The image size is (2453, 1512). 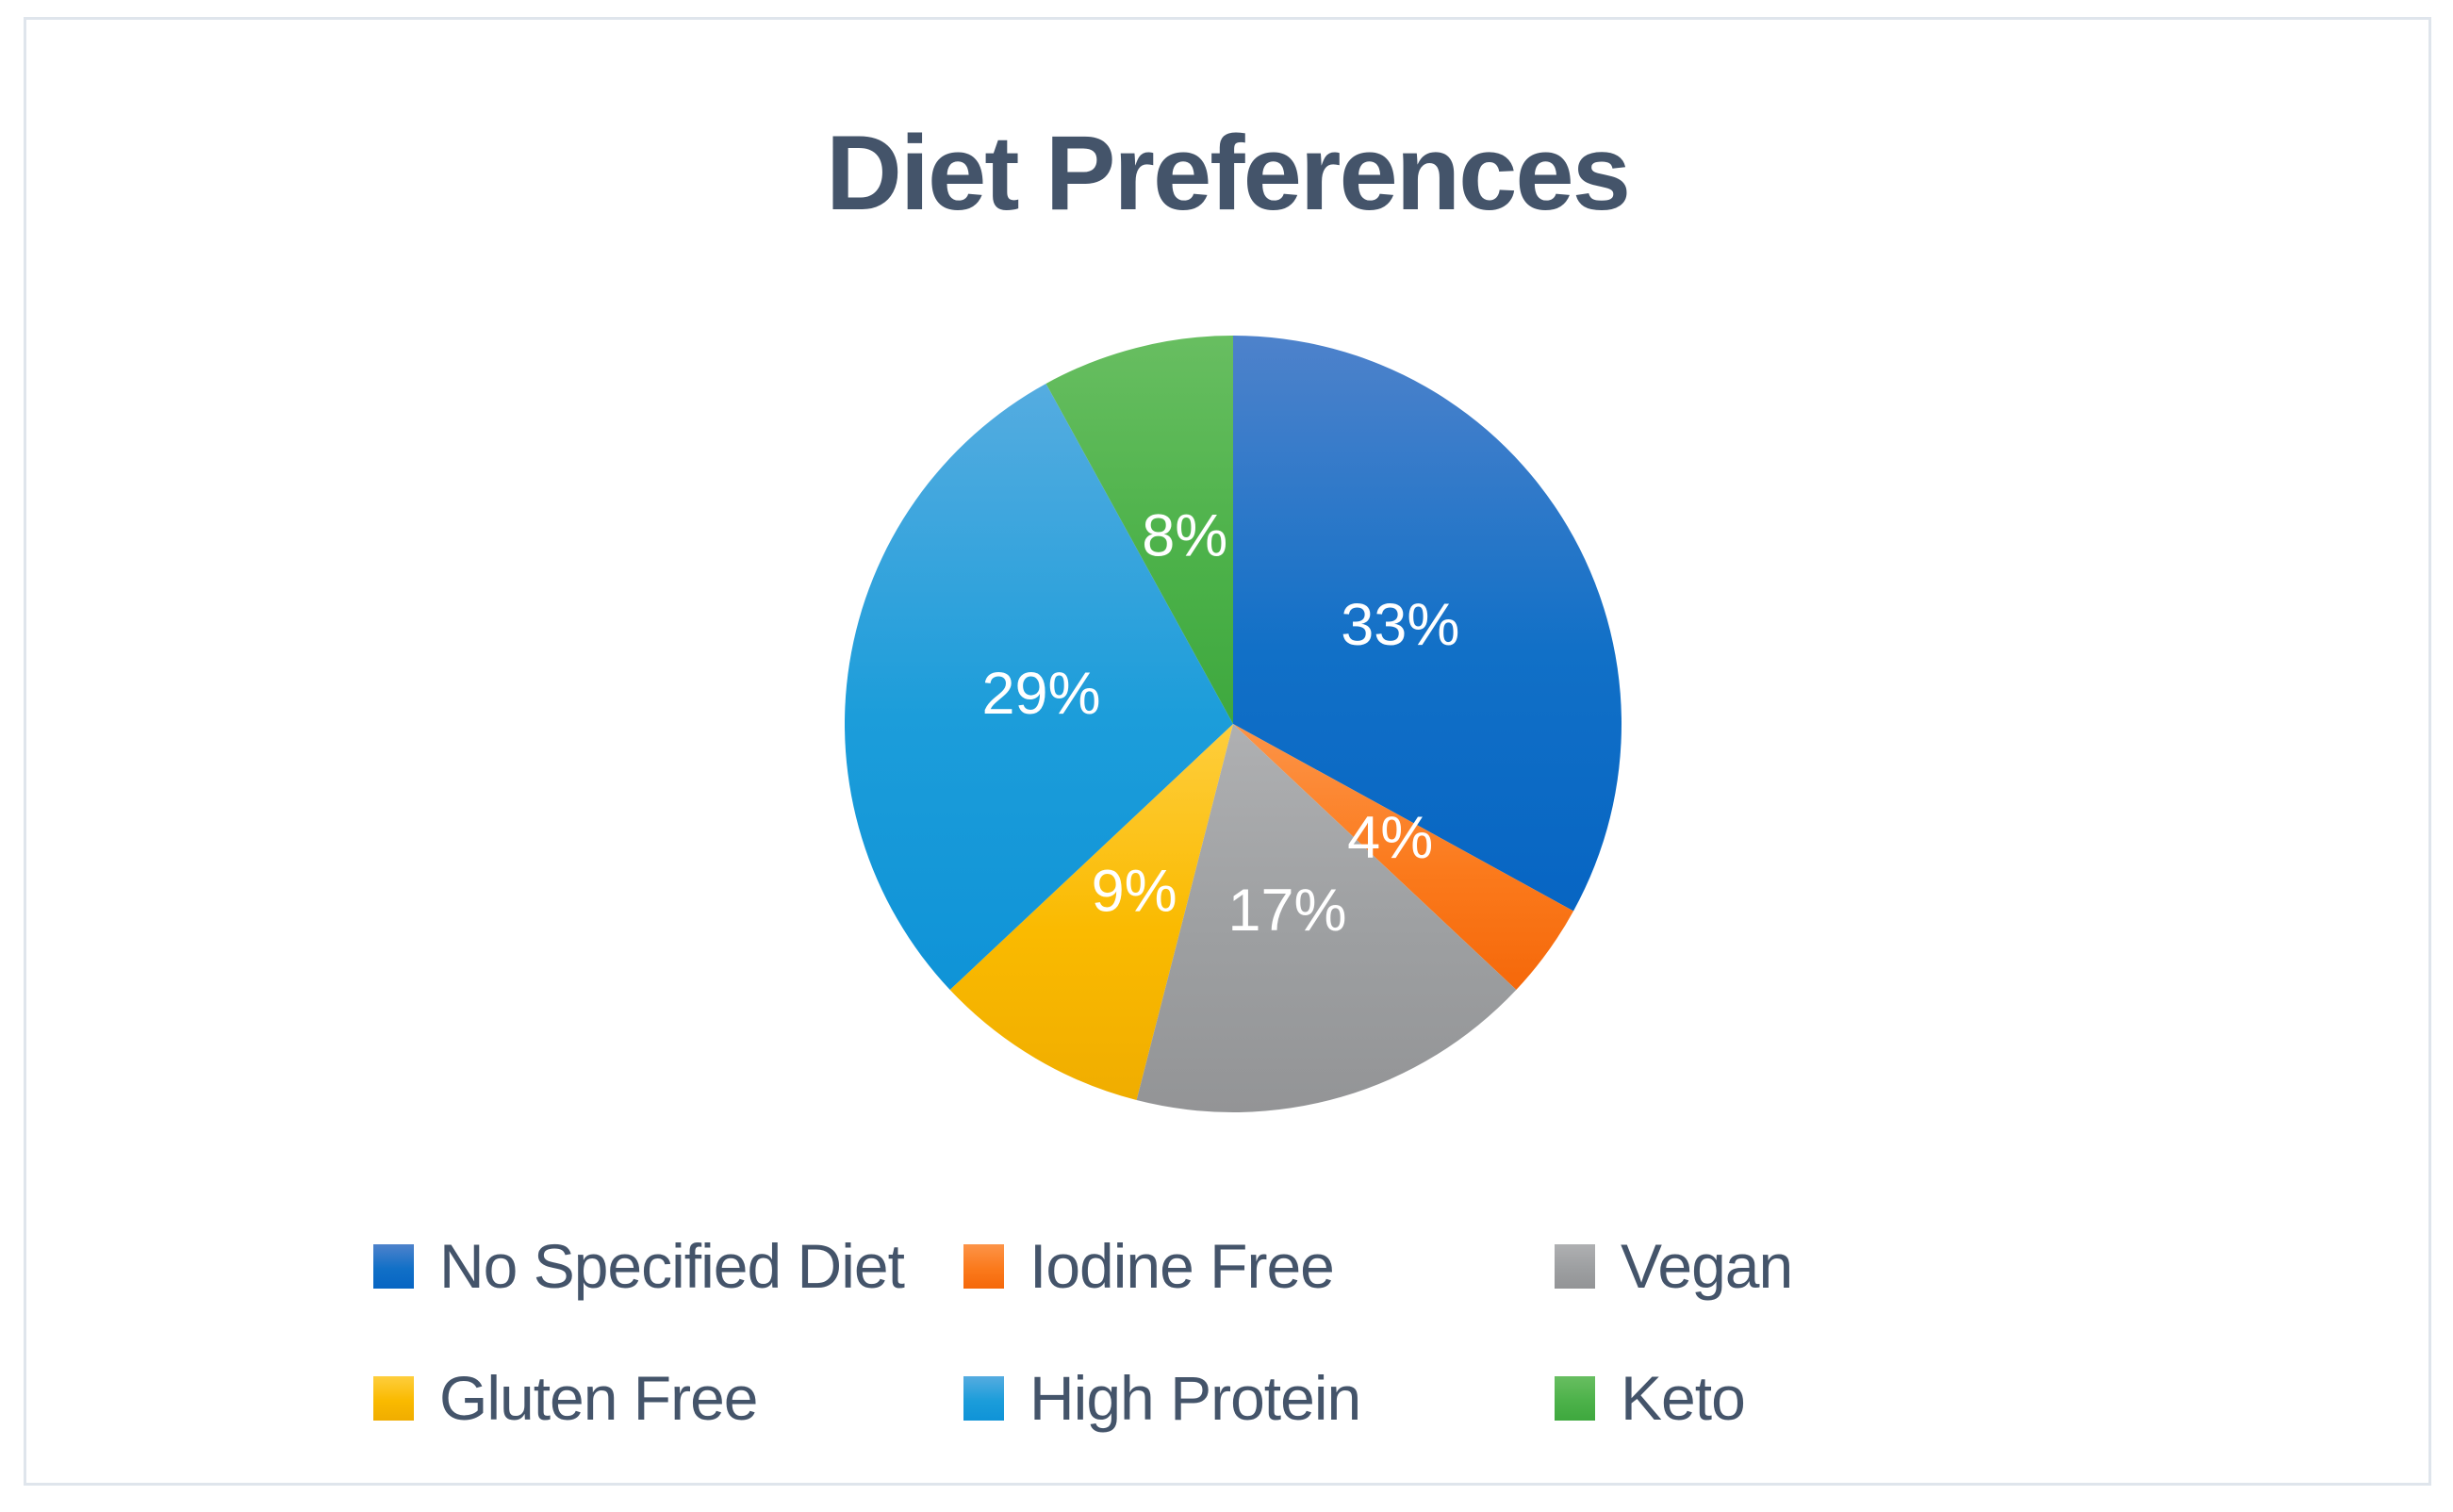 What do you see at coordinates (1040, 694) in the screenshot?
I see `slice-label-high-protein: 29%` at bounding box center [1040, 694].